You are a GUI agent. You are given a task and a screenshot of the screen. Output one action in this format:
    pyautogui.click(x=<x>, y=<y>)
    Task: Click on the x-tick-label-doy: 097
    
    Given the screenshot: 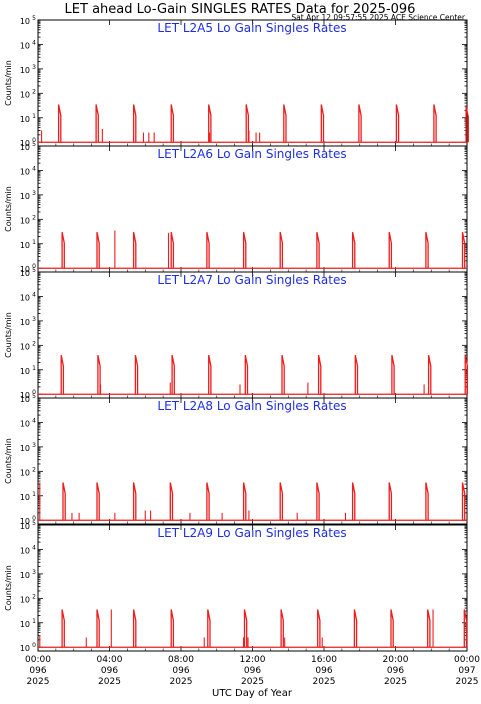 What is the action you would take?
    pyautogui.click(x=466, y=671)
    